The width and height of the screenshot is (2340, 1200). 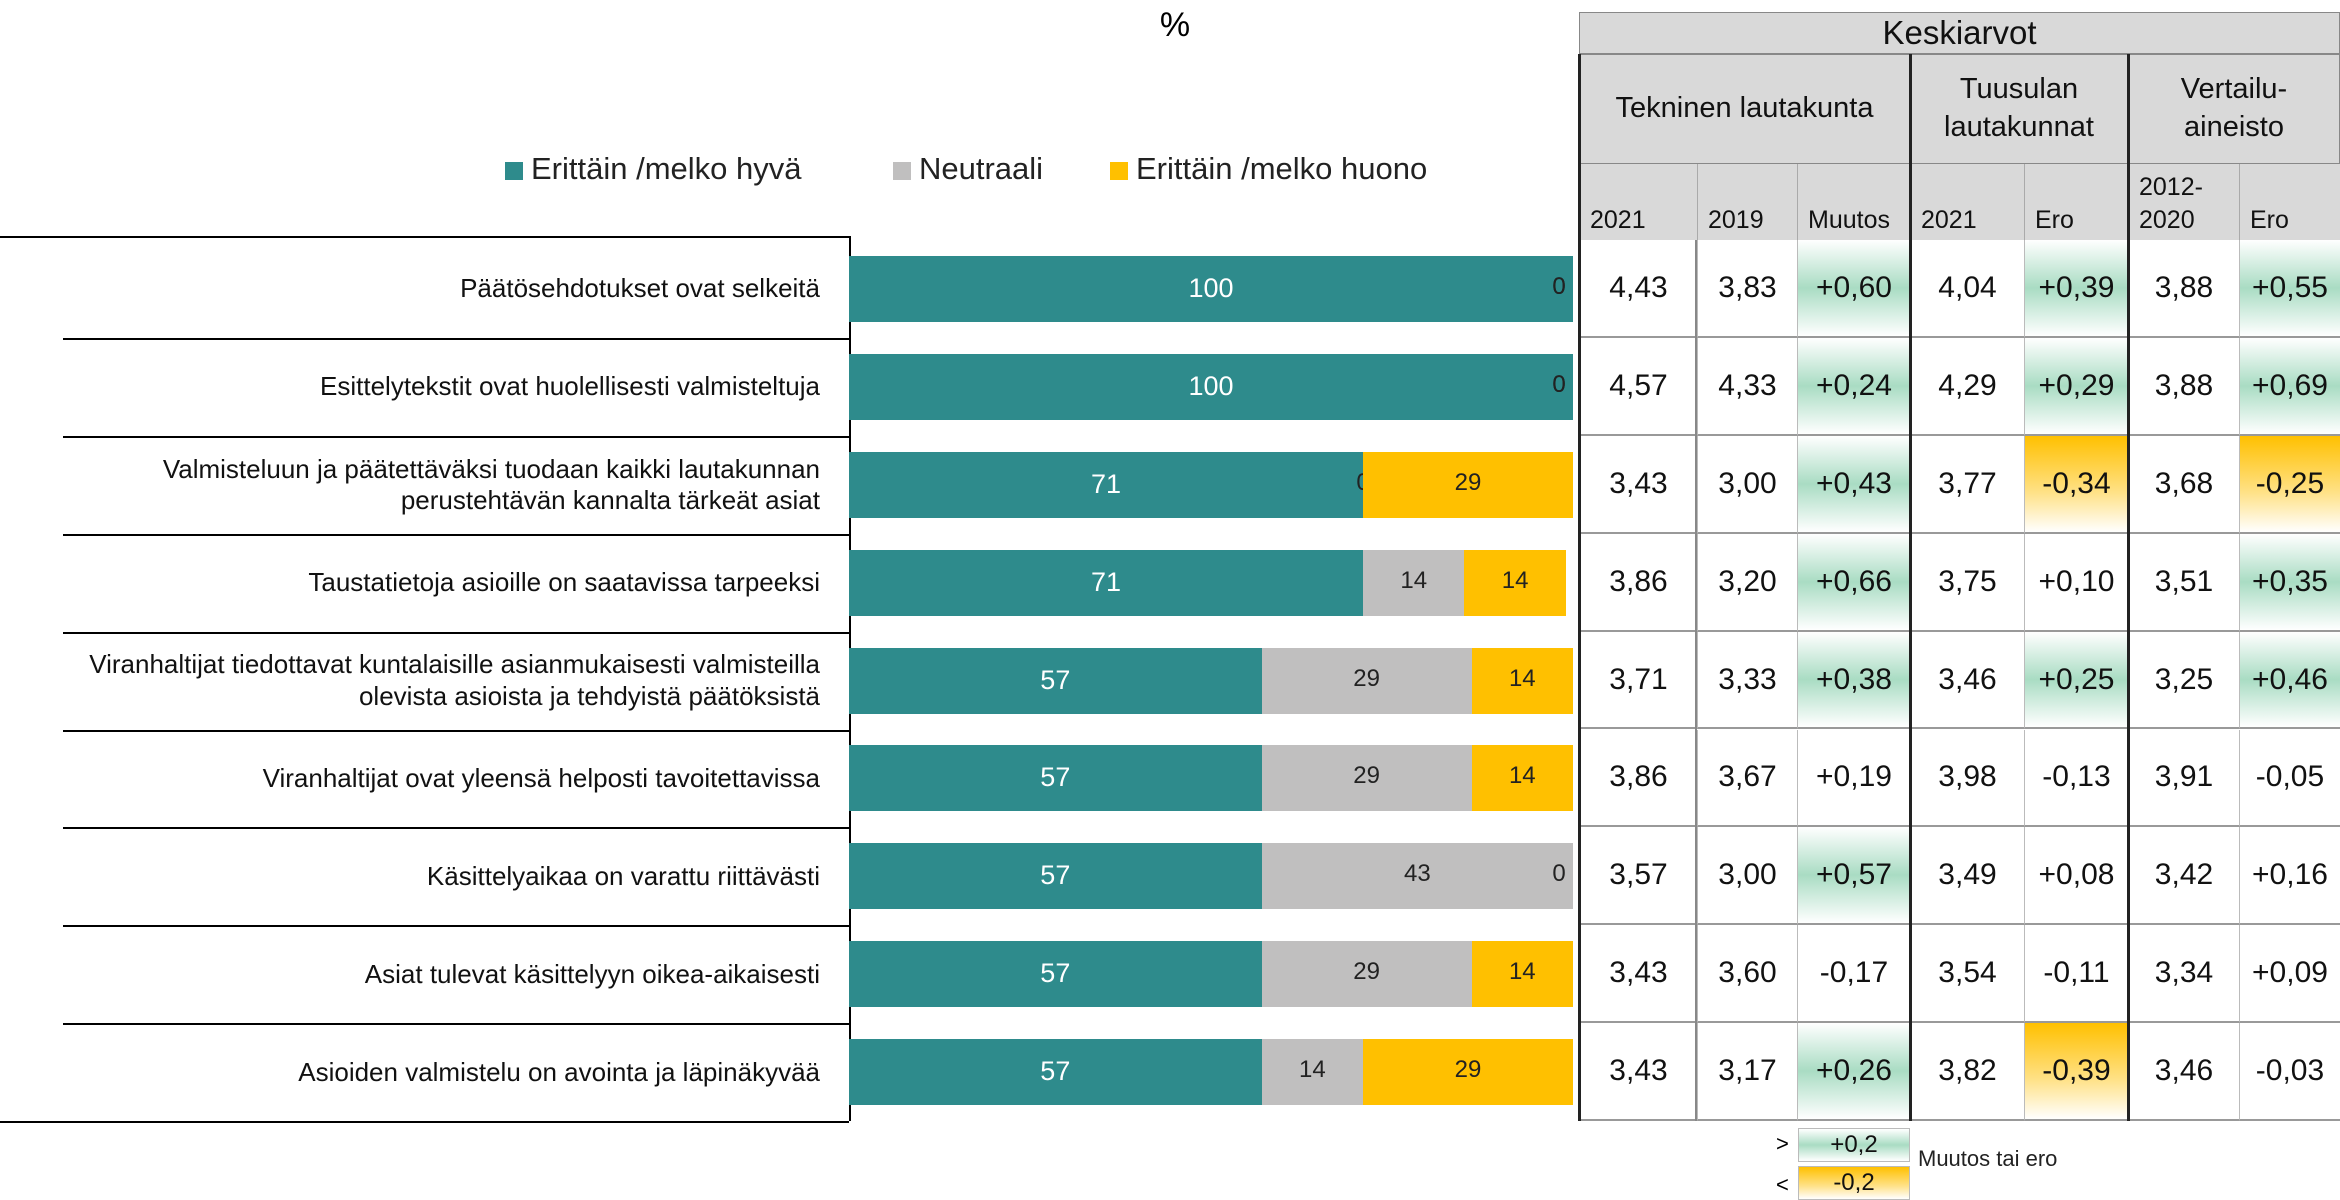 I want to click on table-cell: 3,83, so click(x=1747, y=289).